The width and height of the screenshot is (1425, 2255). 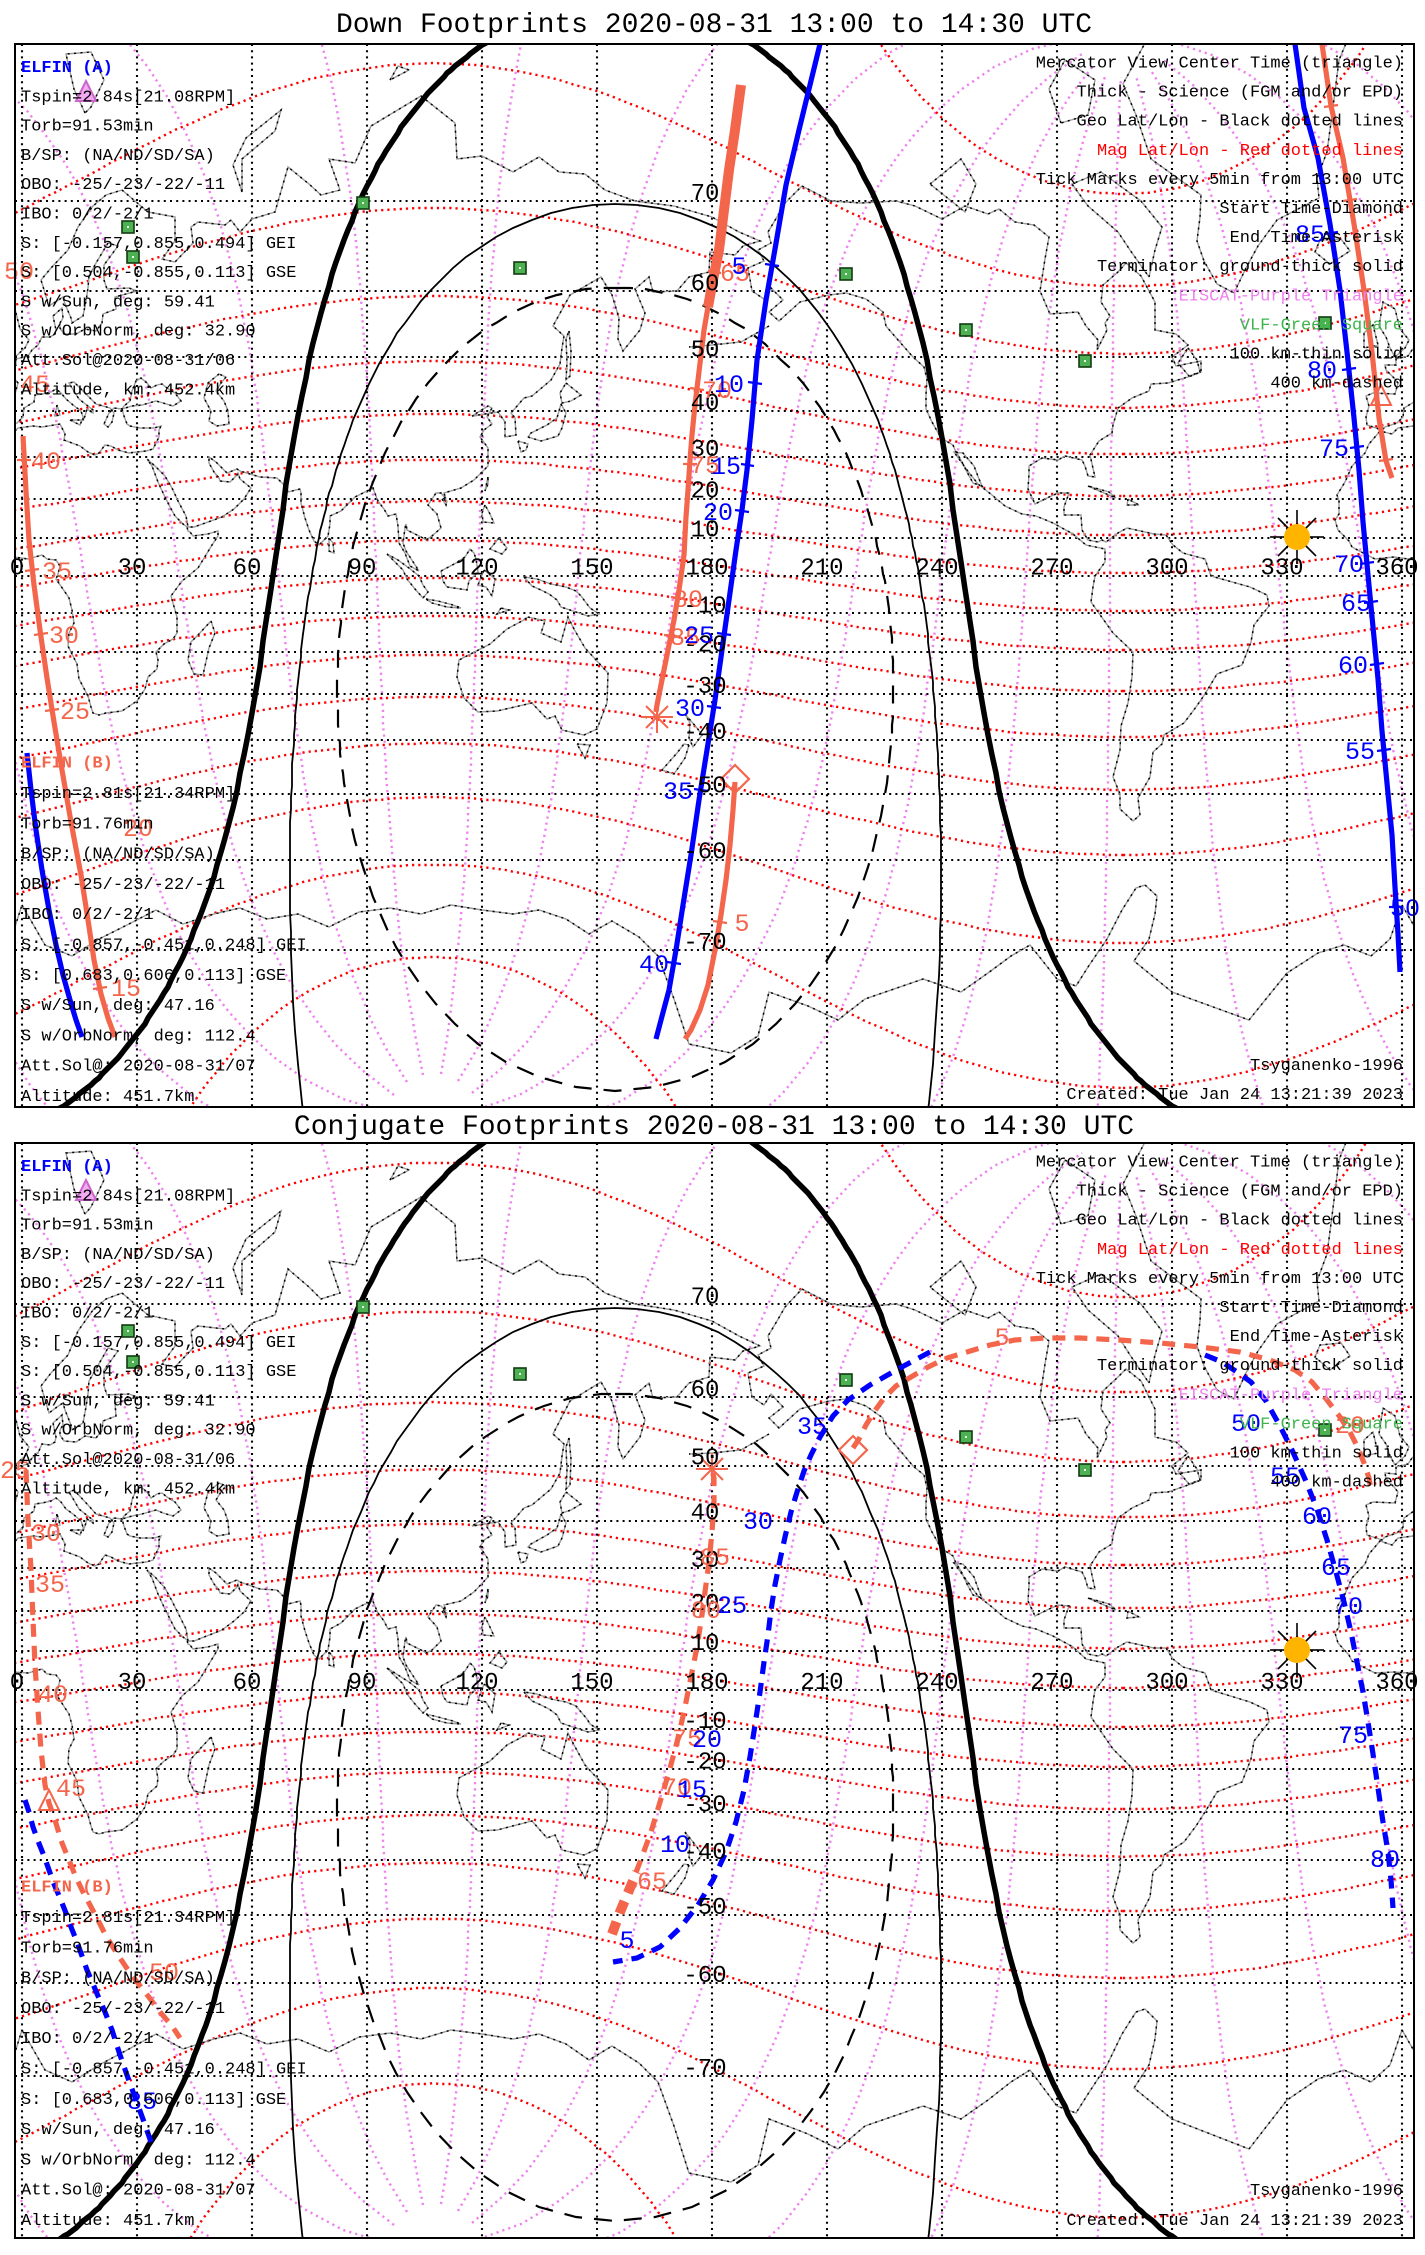 What do you see at coordinates (67, 764) in the screenshot?
I see `svg-text: ELFIN (B)` at bounding box center [67, 764].